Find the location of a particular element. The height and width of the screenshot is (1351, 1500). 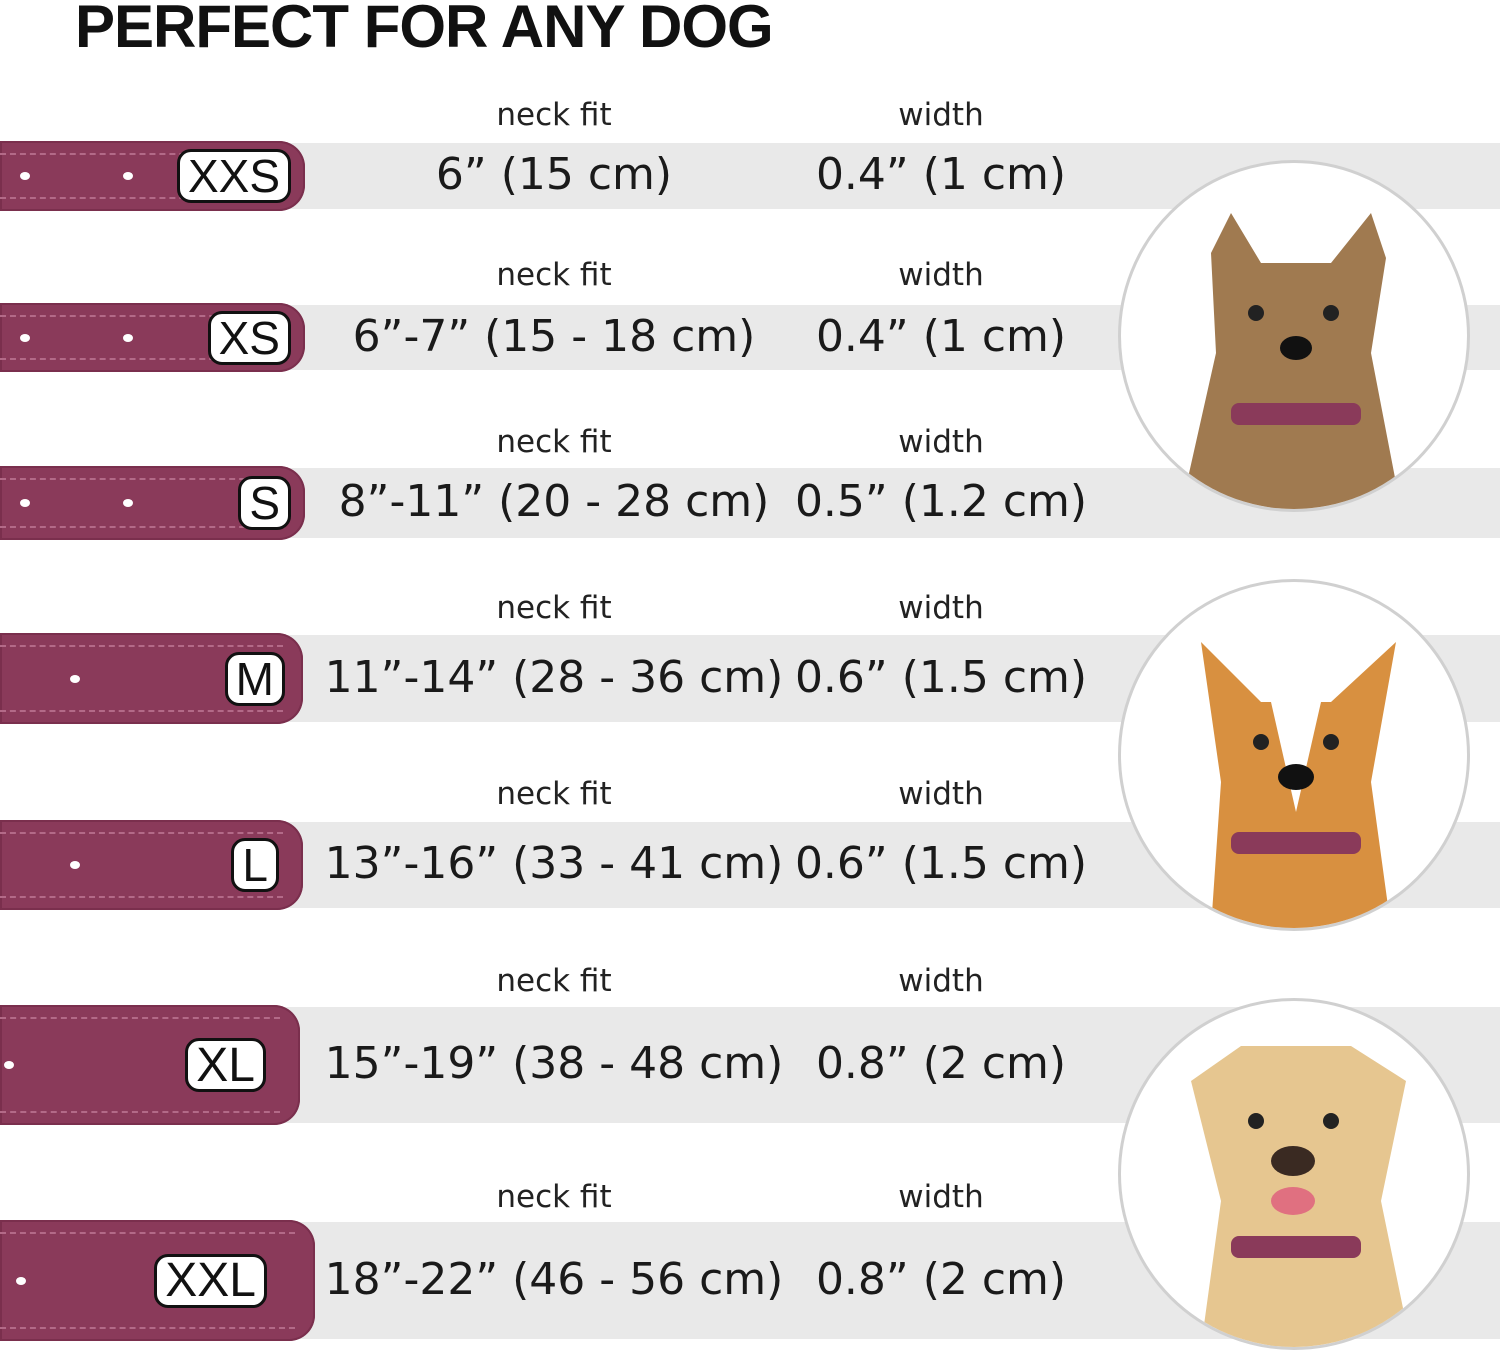

size-tag: M is located at coordinates (254, 678).